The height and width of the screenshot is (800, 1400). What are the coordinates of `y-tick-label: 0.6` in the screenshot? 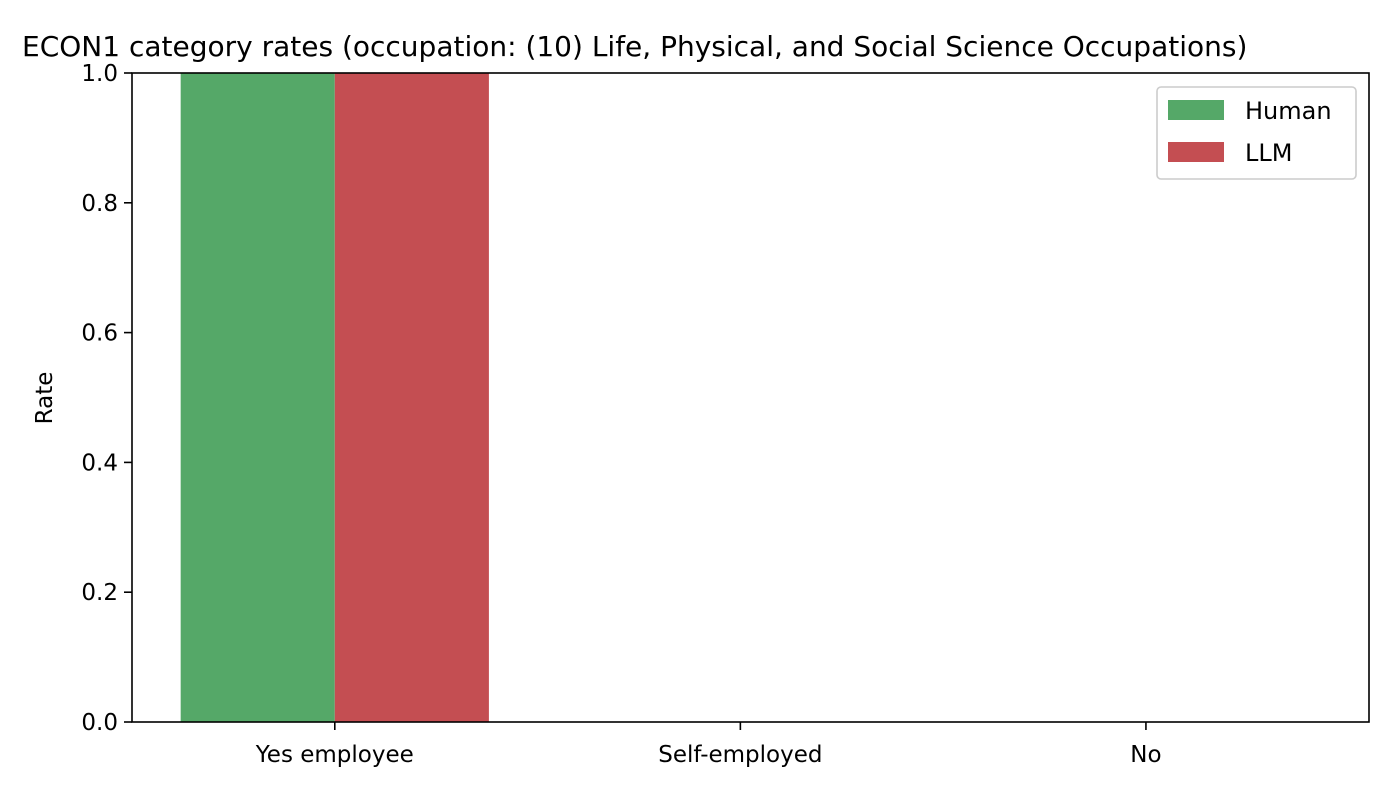 It's located at (99, 334).